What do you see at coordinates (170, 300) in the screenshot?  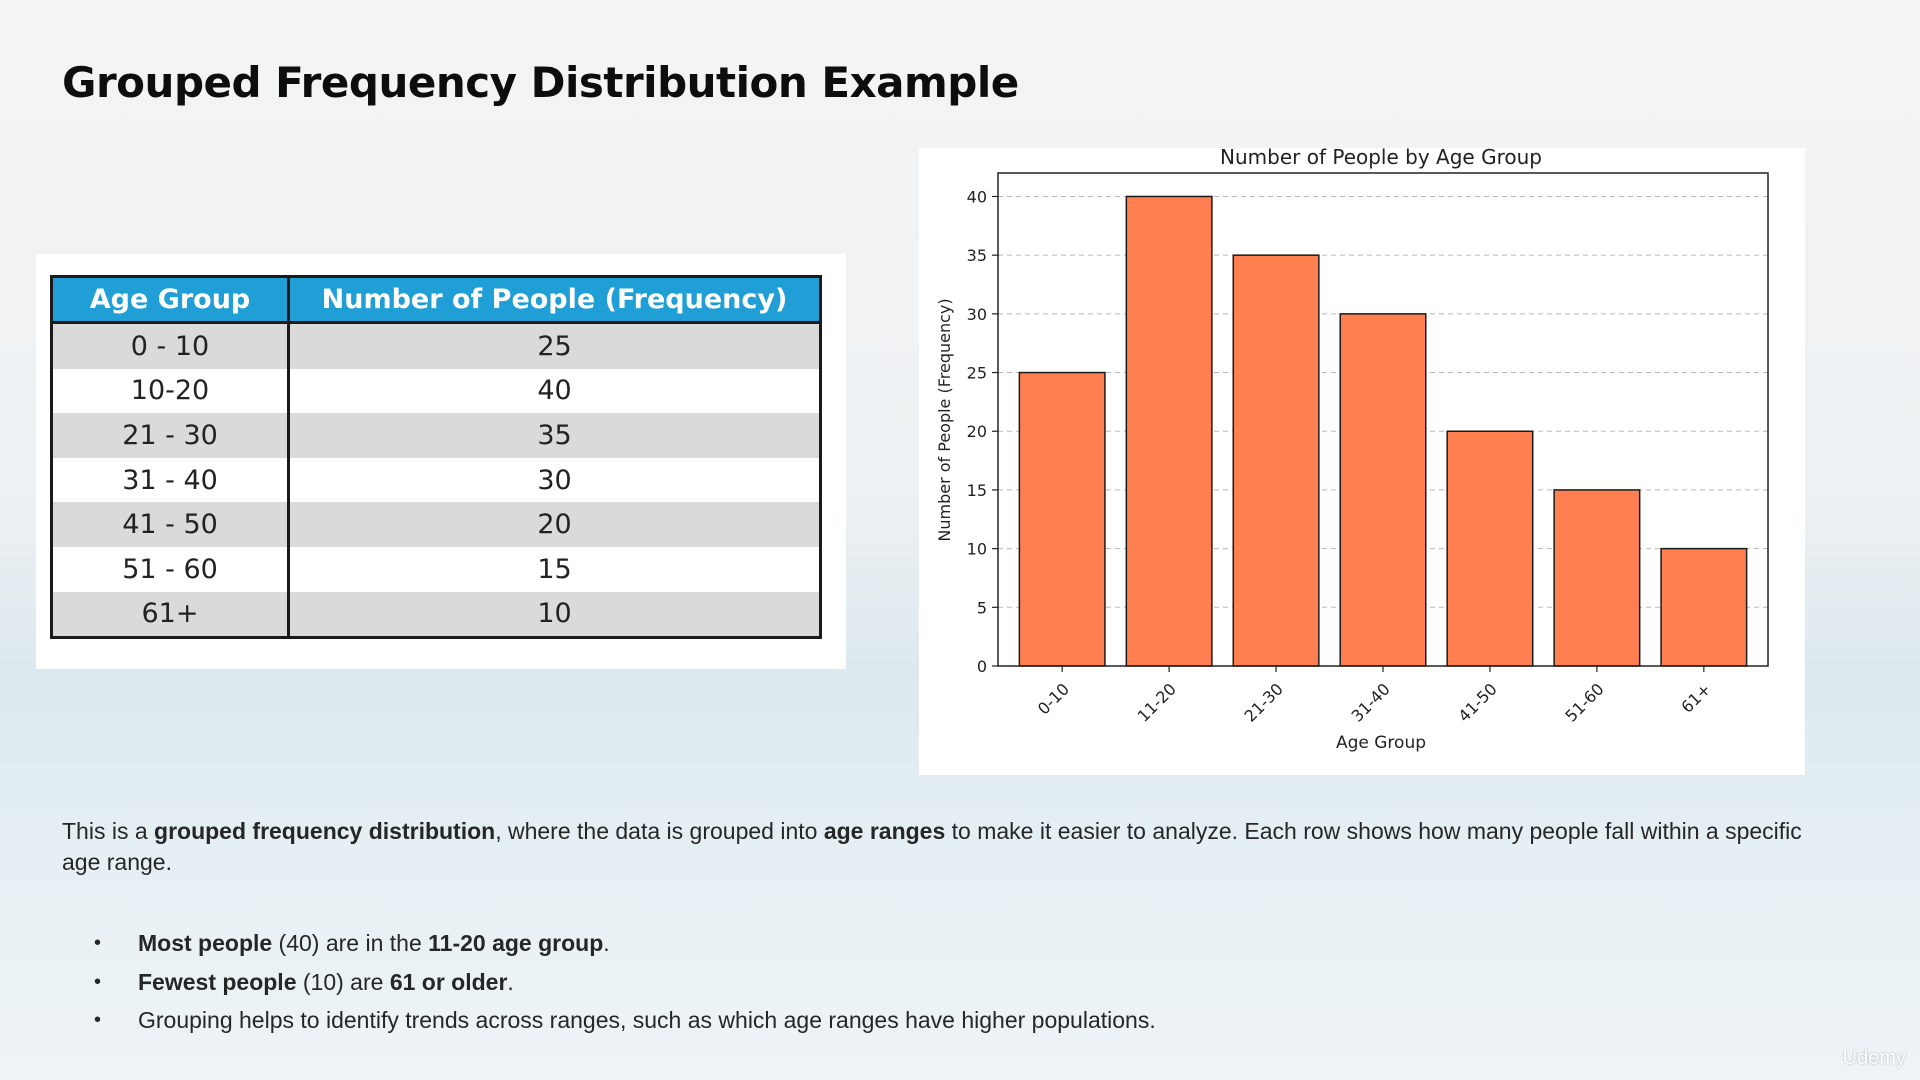 I see `header-age-group: Age Group` at bounding box center [170, 300].